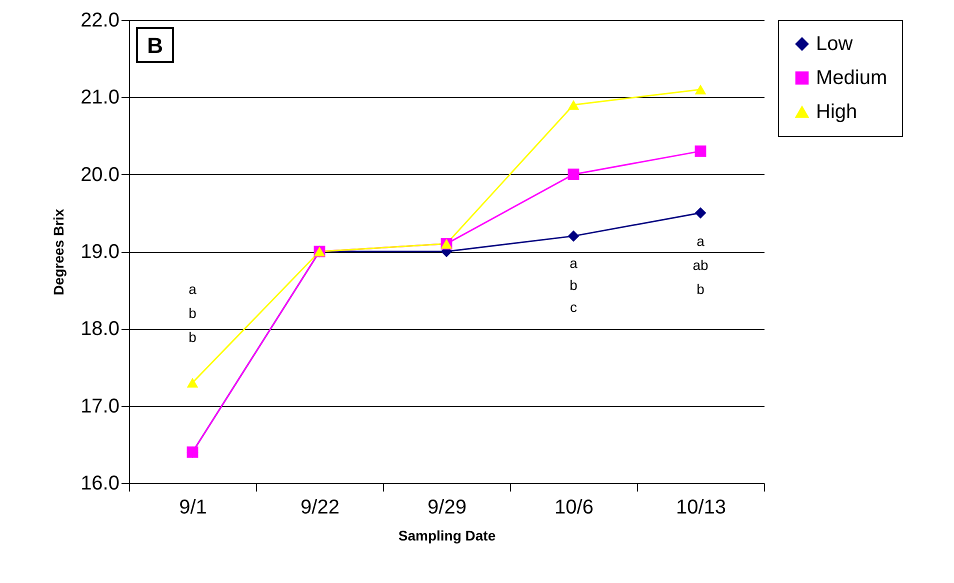 This screenshot has height=583, width=954. I want to click on x-tick-label: 9/22, so click(320, 507).